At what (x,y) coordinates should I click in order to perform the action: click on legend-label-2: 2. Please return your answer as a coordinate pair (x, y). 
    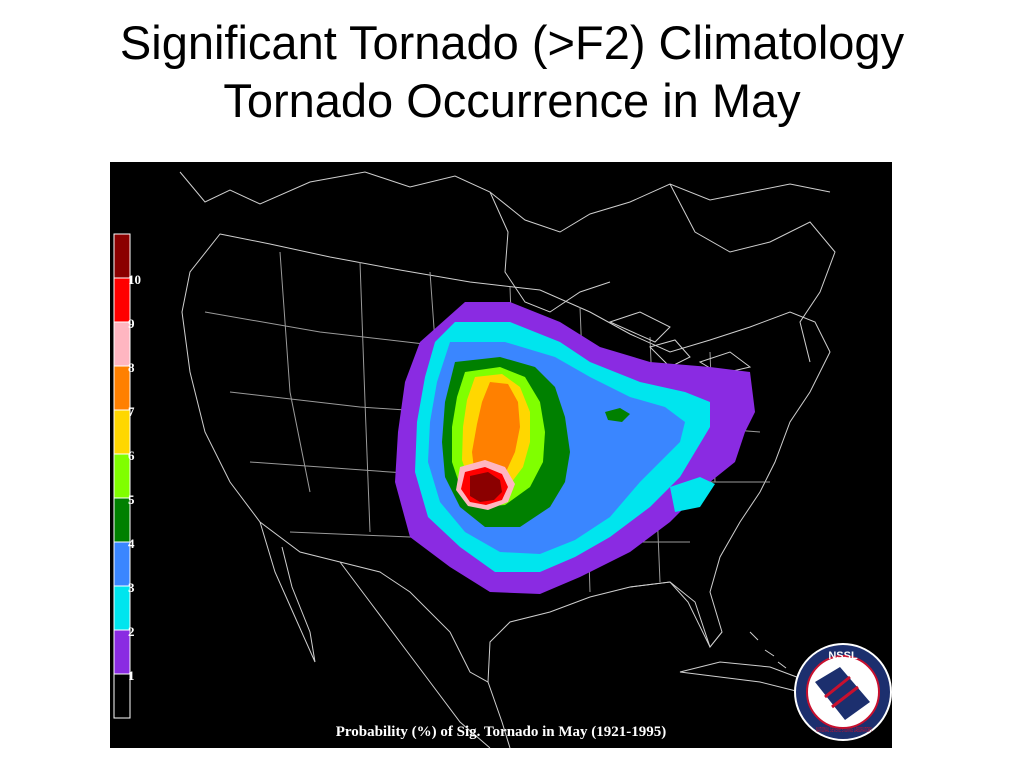
    Looking at the image, I should click on (131, 631).